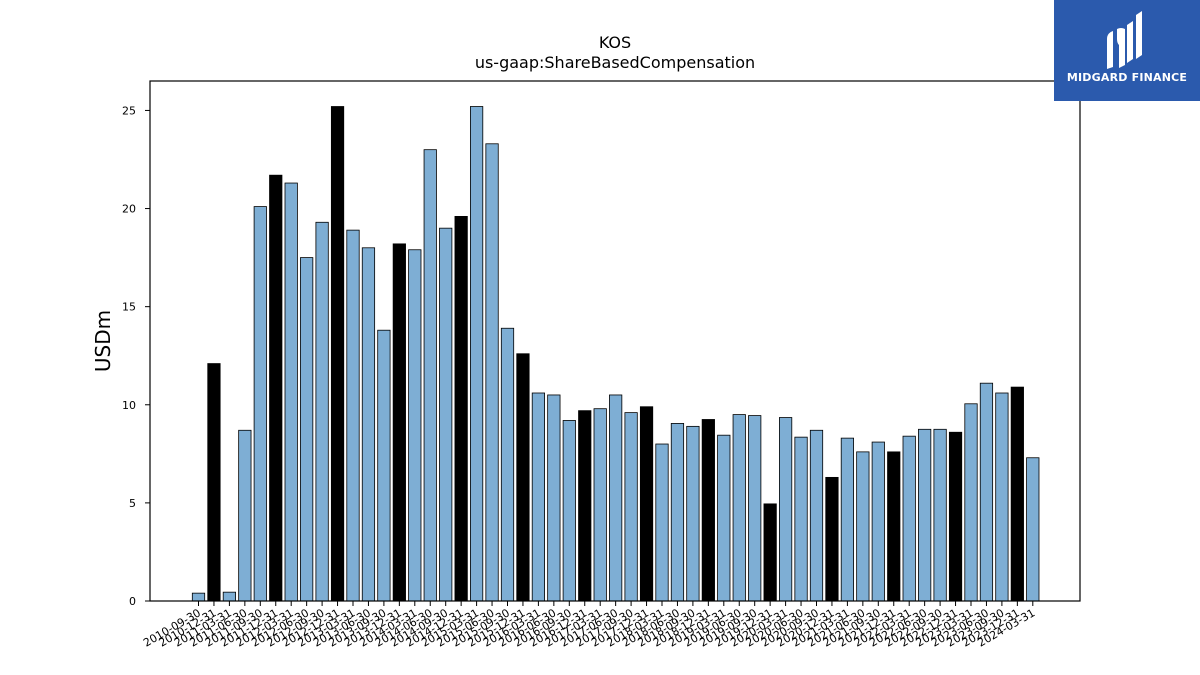 The height and width of the screenshot is (675, 1200). Describe the element at coordinates (132, 503) in the screenshot. I see `y-tick-label: 5` at that location.